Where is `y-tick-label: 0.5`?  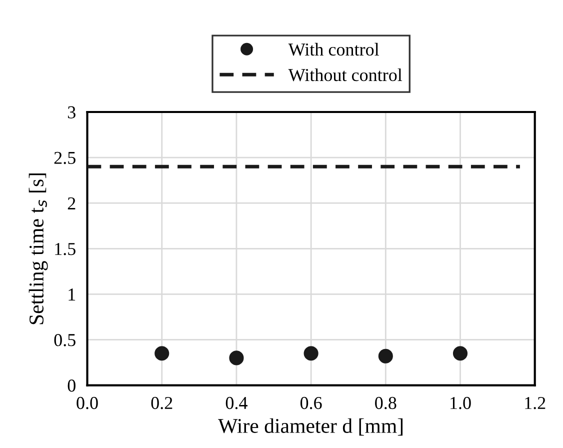
y-tick-label: 0.5 is located at coordinates (65, 340).